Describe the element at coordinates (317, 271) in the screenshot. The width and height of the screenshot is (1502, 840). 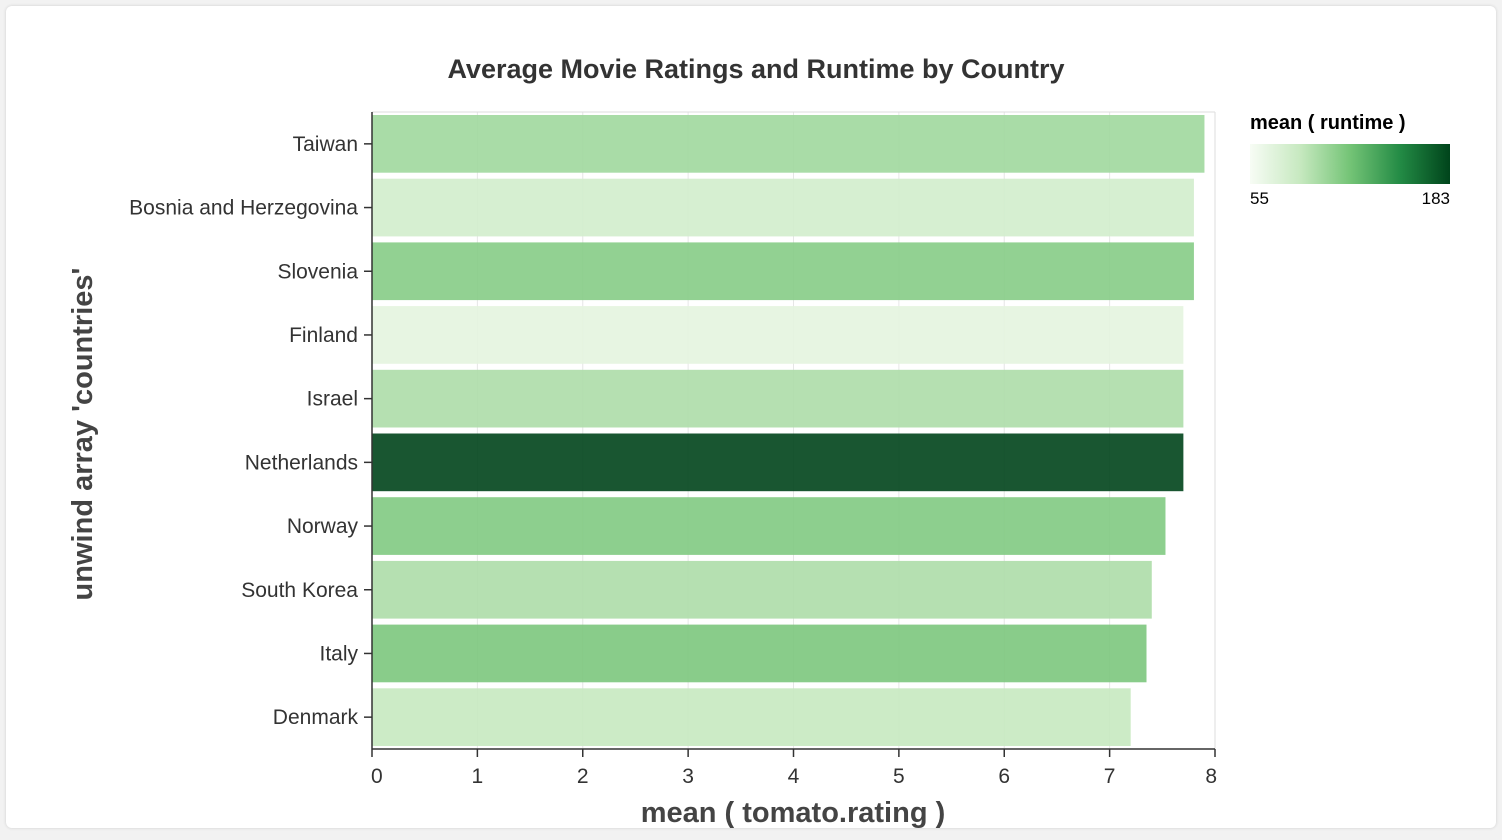
I see `y-tick-label: Slovenia` at that location.